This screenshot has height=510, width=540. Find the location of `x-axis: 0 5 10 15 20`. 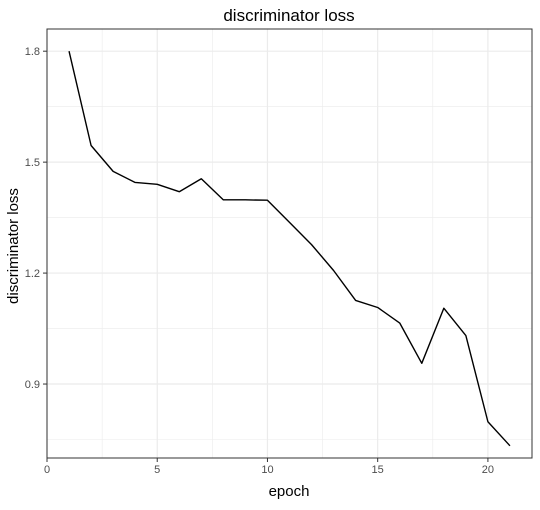

x-axis: 0 5 10 15 20 is located at coordinates (269, 467).